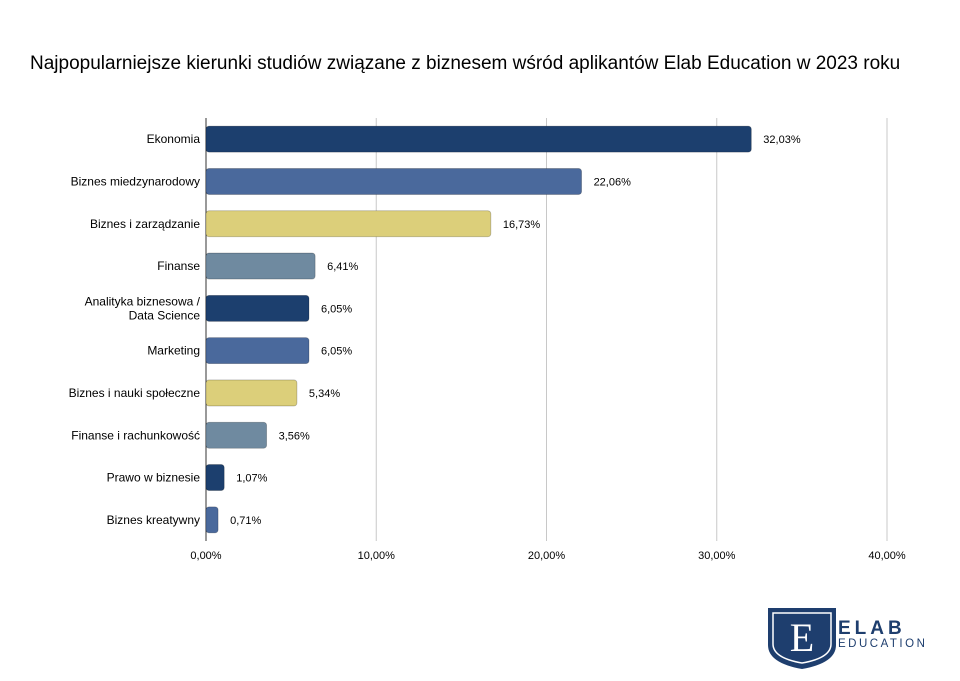  What do you see at coordinates (294, 436) in the screenshot?
I see `data-label: 3,56%` at bounding box center [294, 436].